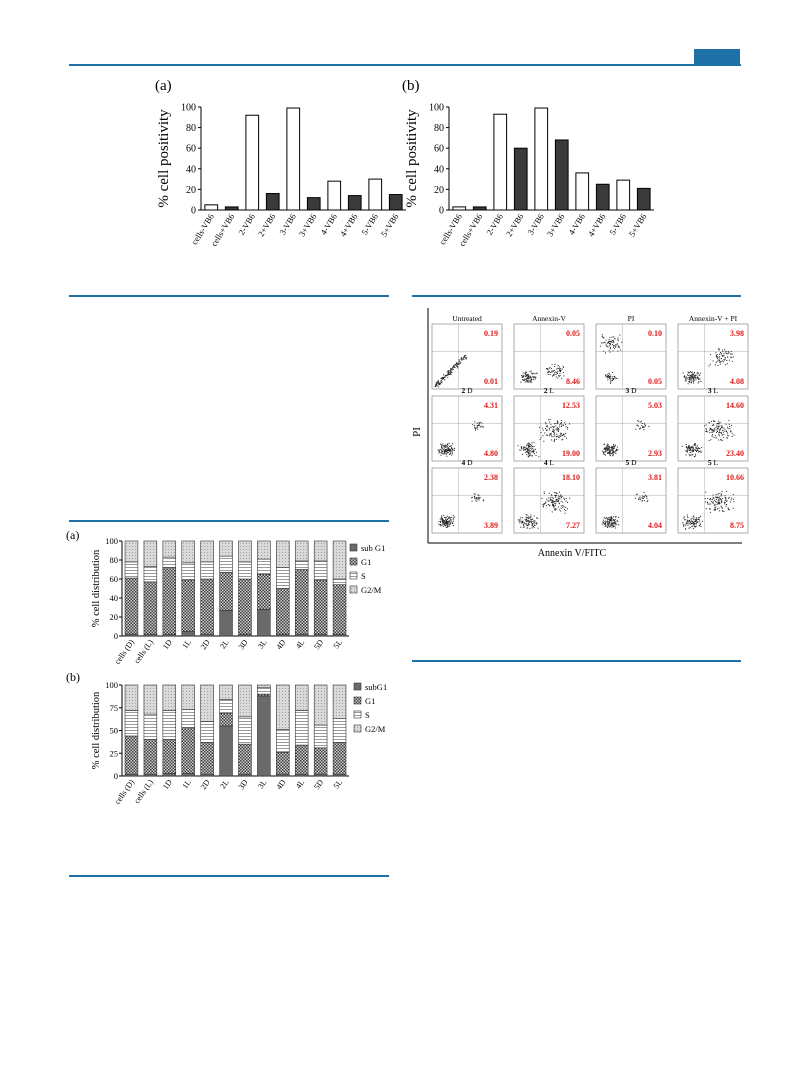 This screenshot has width=809, height=1067. Describe the element at coordinates (467, 390) in the screenshot. I see `flow-panel-title: 2 D` at that location.